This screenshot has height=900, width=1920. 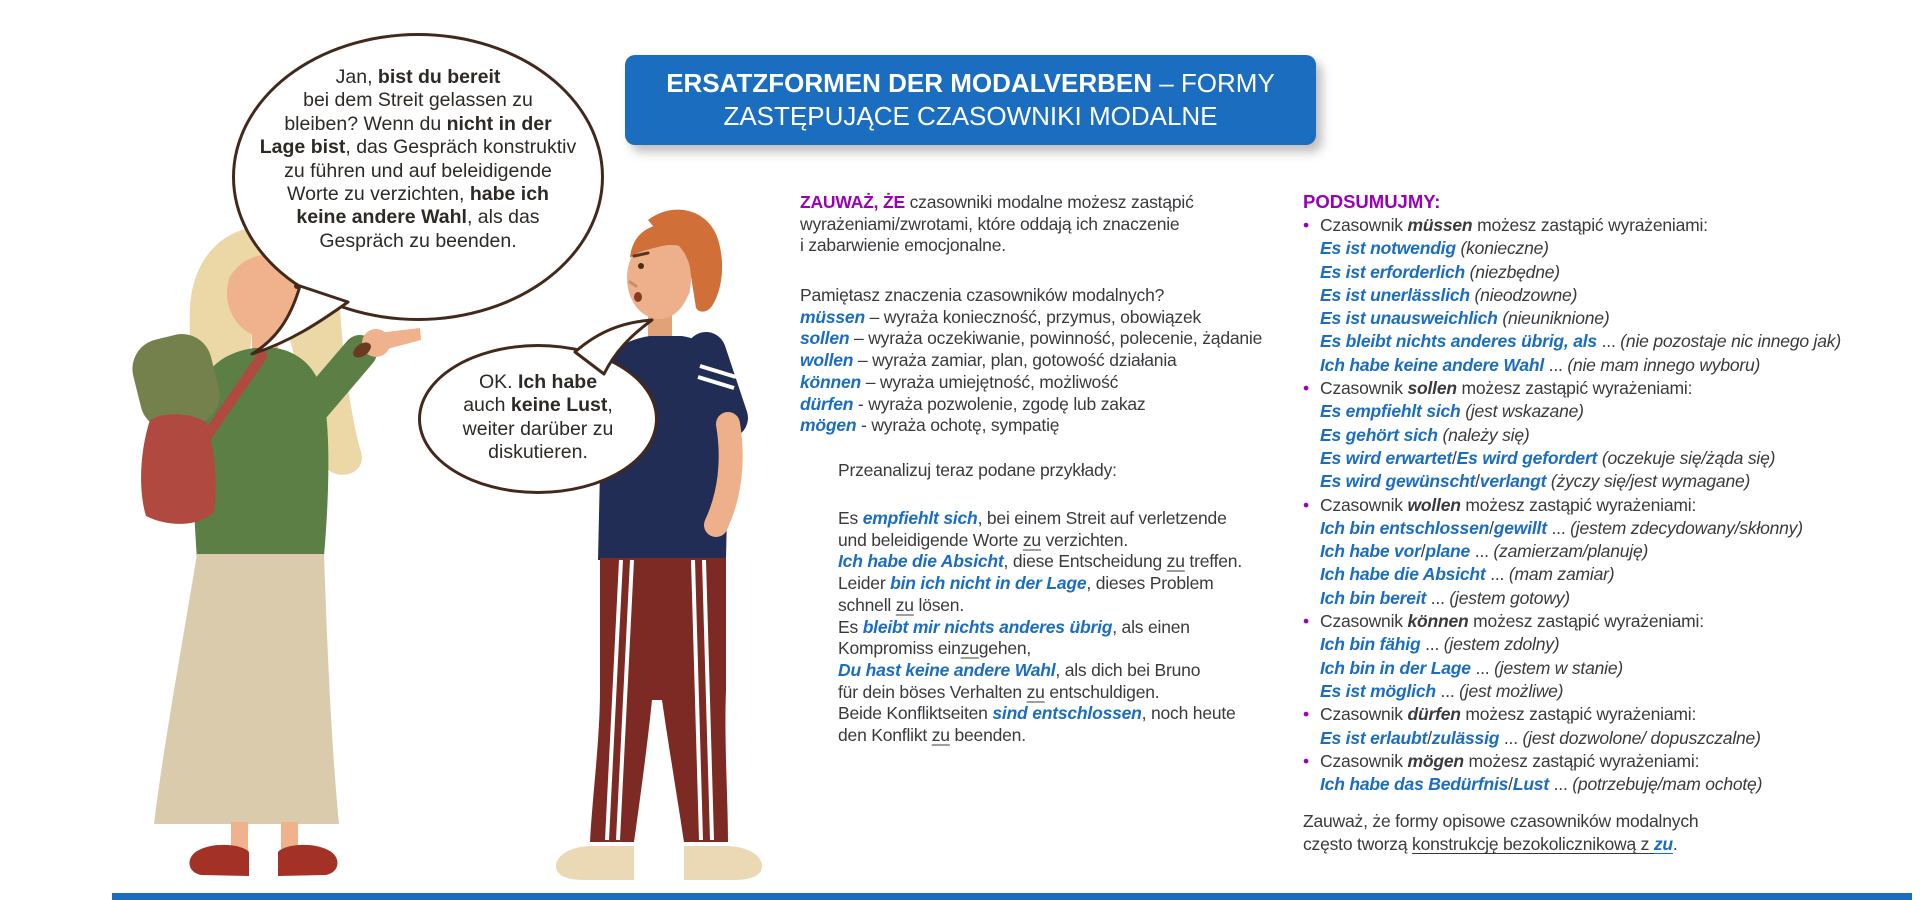 I want to click on man-face, so click(x=659, y=278).